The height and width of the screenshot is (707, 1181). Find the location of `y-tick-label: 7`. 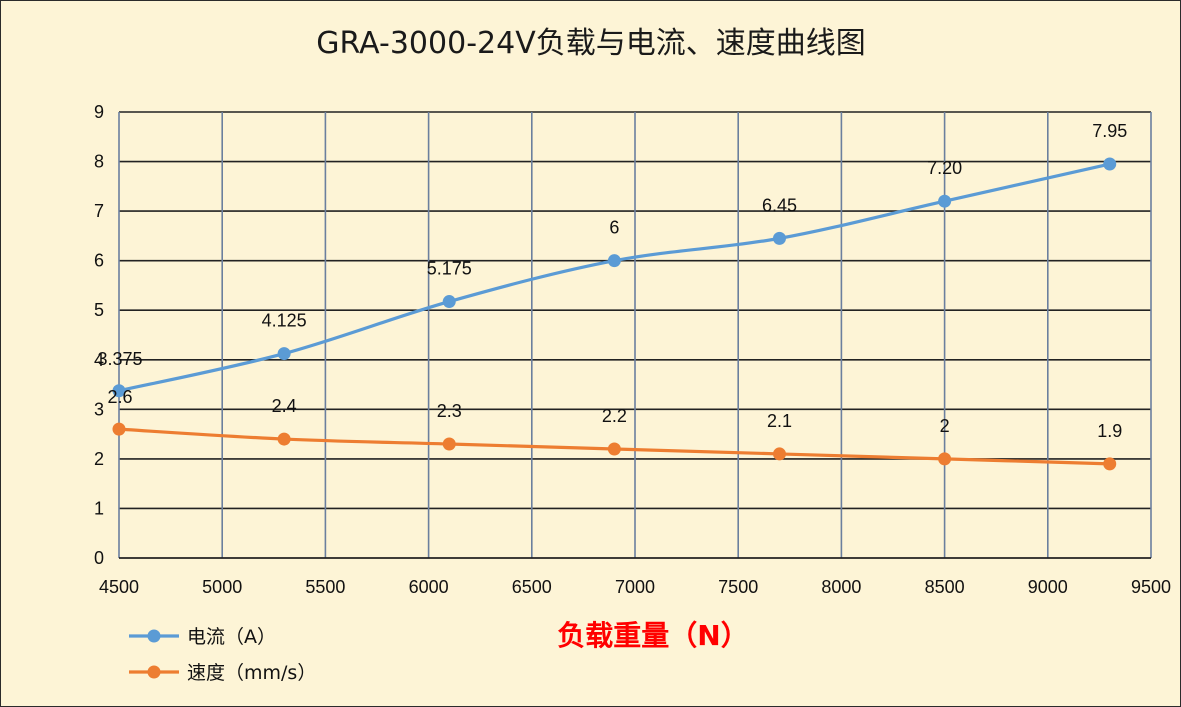

y-tick-label: 7 is located at coordinates (99, 211).